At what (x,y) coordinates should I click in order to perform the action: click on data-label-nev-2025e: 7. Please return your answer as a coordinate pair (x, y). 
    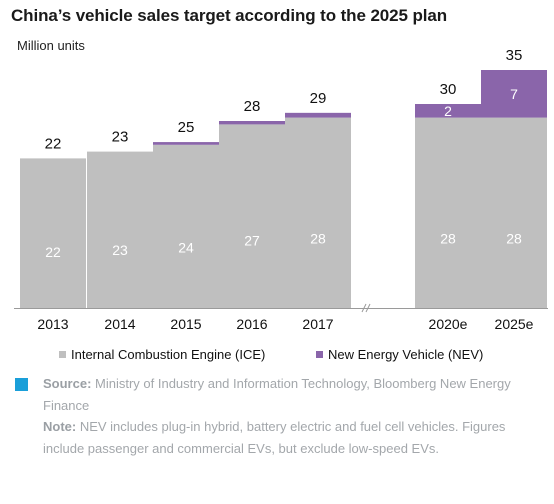
    Looking at the image, I should click on (514, 94).